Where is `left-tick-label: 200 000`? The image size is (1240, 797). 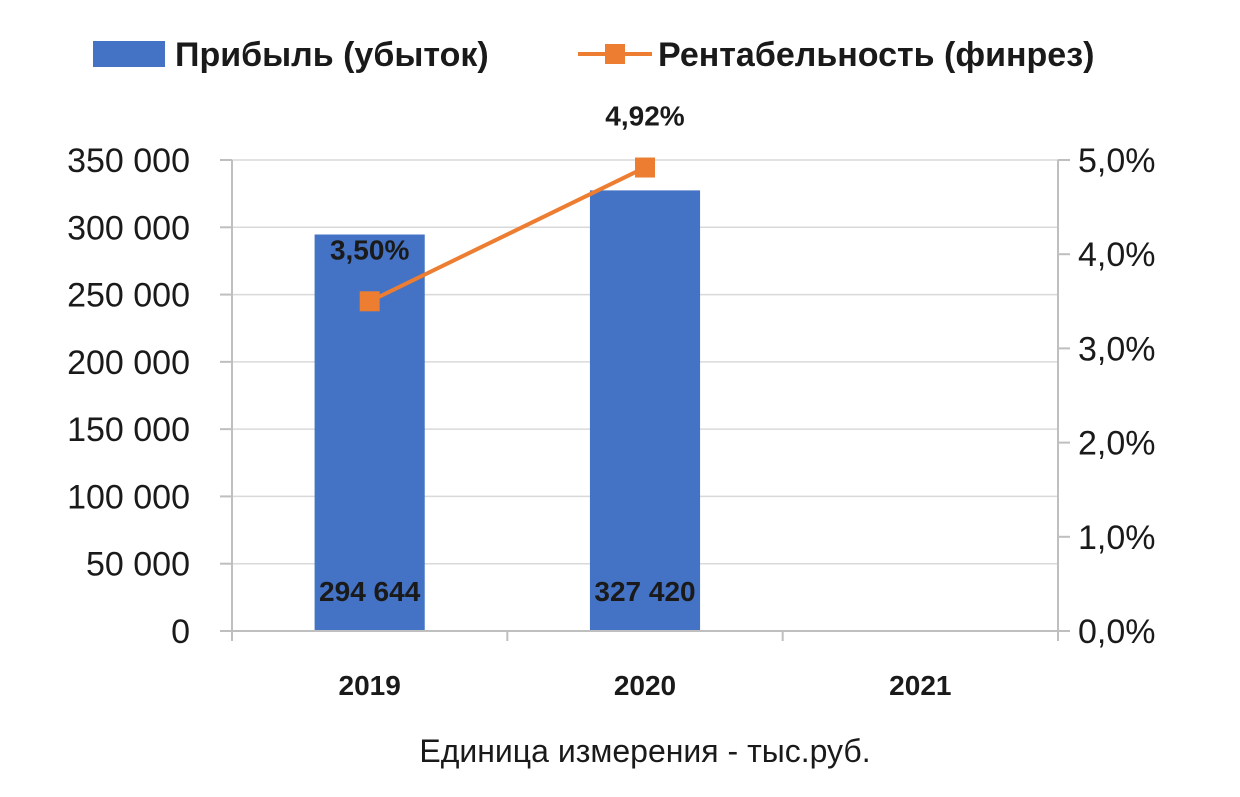
left-tick-label: 200 000 is located at coordinates (128, 363).